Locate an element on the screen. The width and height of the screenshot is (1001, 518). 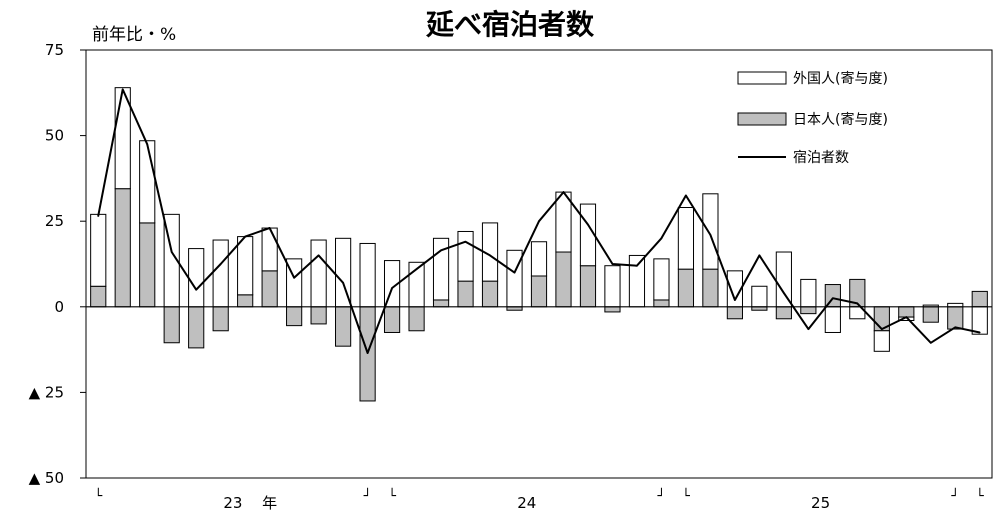
x-year-label: 23 is located at coordinates (232, 503).